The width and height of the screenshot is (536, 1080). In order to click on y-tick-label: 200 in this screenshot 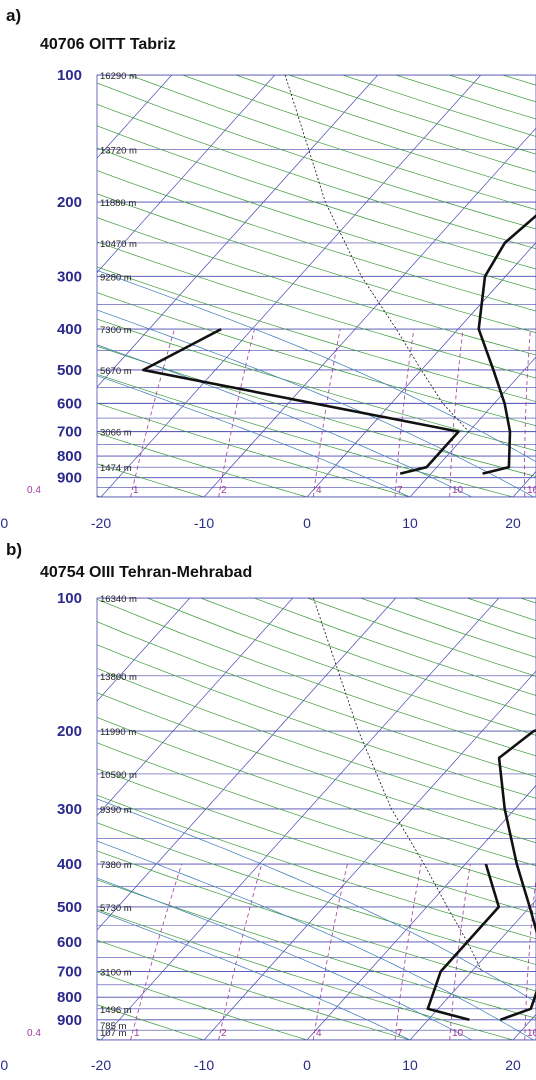, I will do `click(69, 731)`.